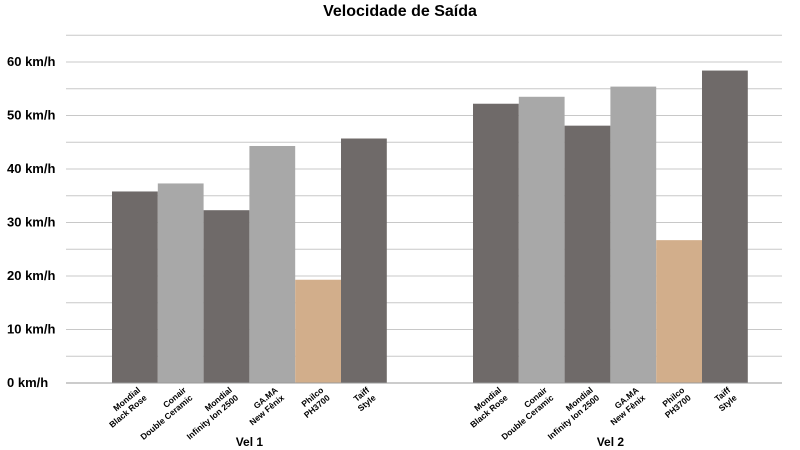  What do you see at coordinates (400, 11) in the screenshot?
I see `chart-title: Velocidade de Saída` at bounding box center [400, 11].